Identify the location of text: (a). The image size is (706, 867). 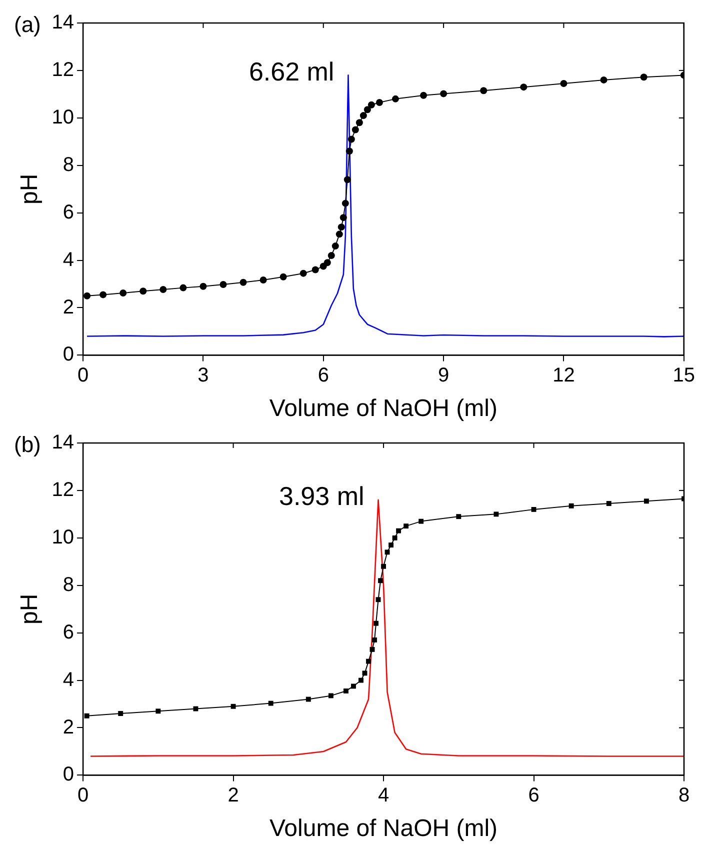
(27, 25).